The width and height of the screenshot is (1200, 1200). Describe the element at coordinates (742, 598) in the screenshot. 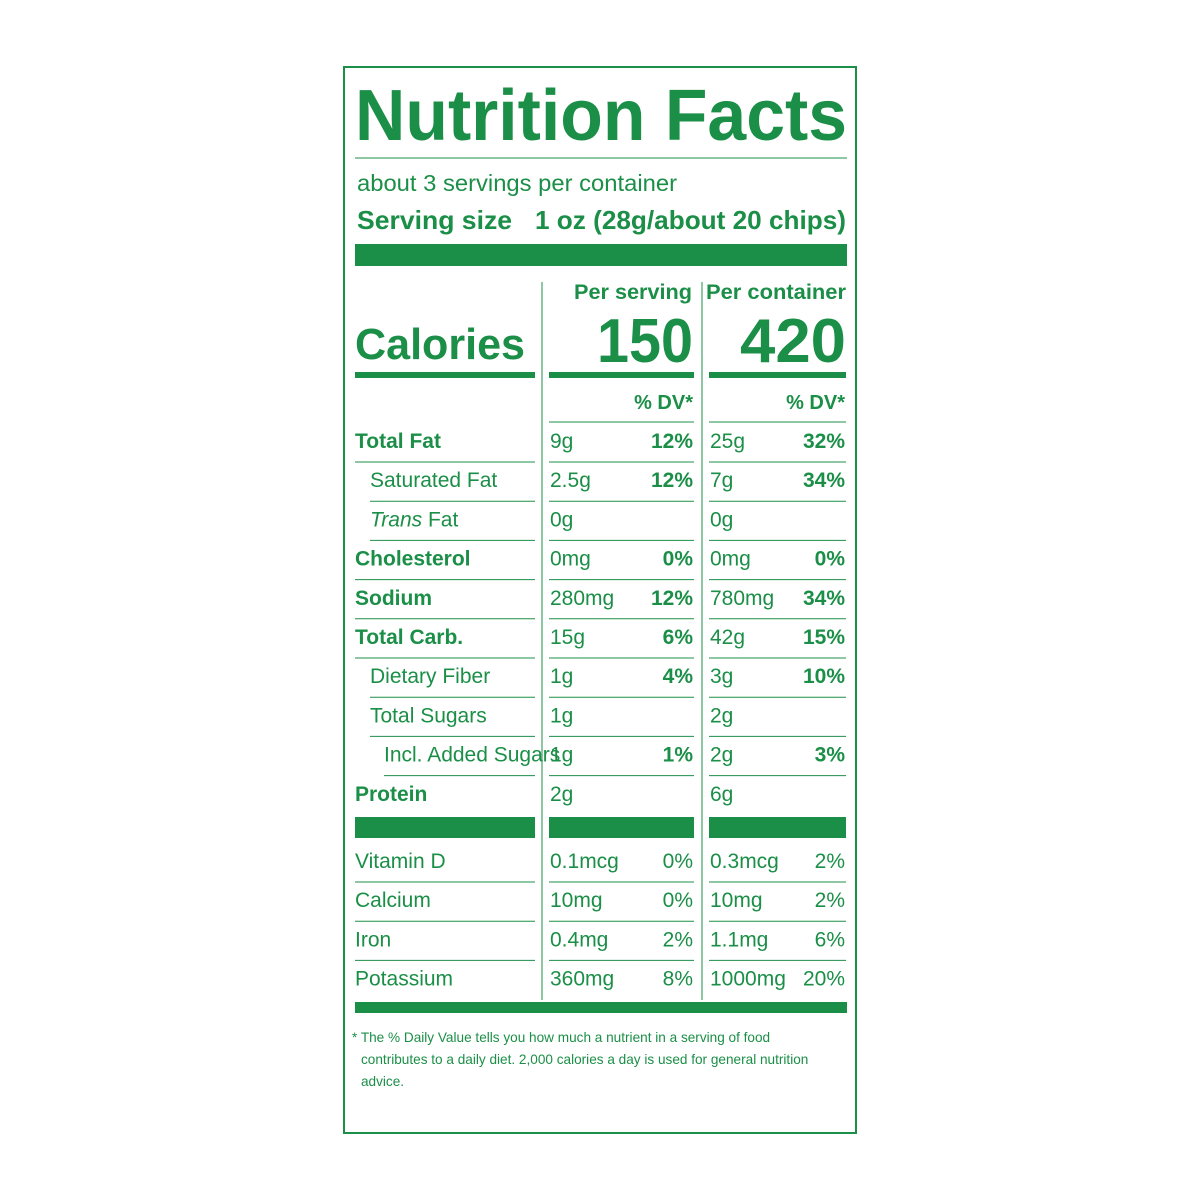

I see `amount: 780mg` at that location.